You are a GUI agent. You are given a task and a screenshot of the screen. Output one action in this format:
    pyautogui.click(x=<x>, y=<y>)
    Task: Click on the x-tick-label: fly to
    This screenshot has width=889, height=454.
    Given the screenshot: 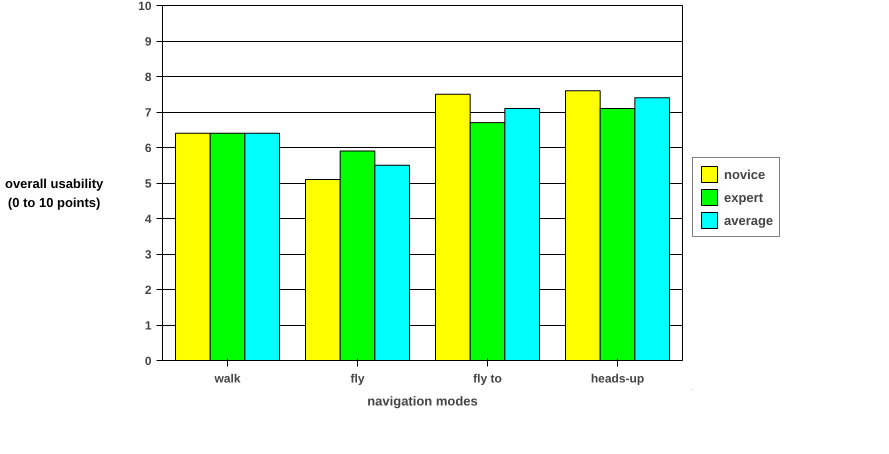 What is the action you would take?
    pyautogui.click(x=487, y=379)
    